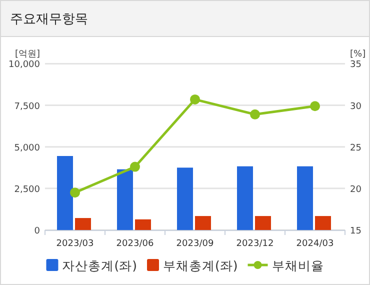 This screenshot has width=370, height=285. I want to click on legend-label: 부채비율, so click(298, 265).